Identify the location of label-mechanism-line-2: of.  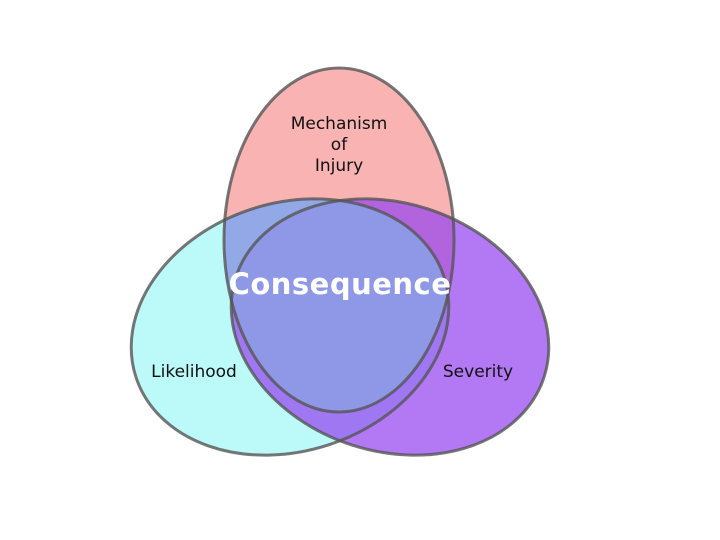
(339, 145).